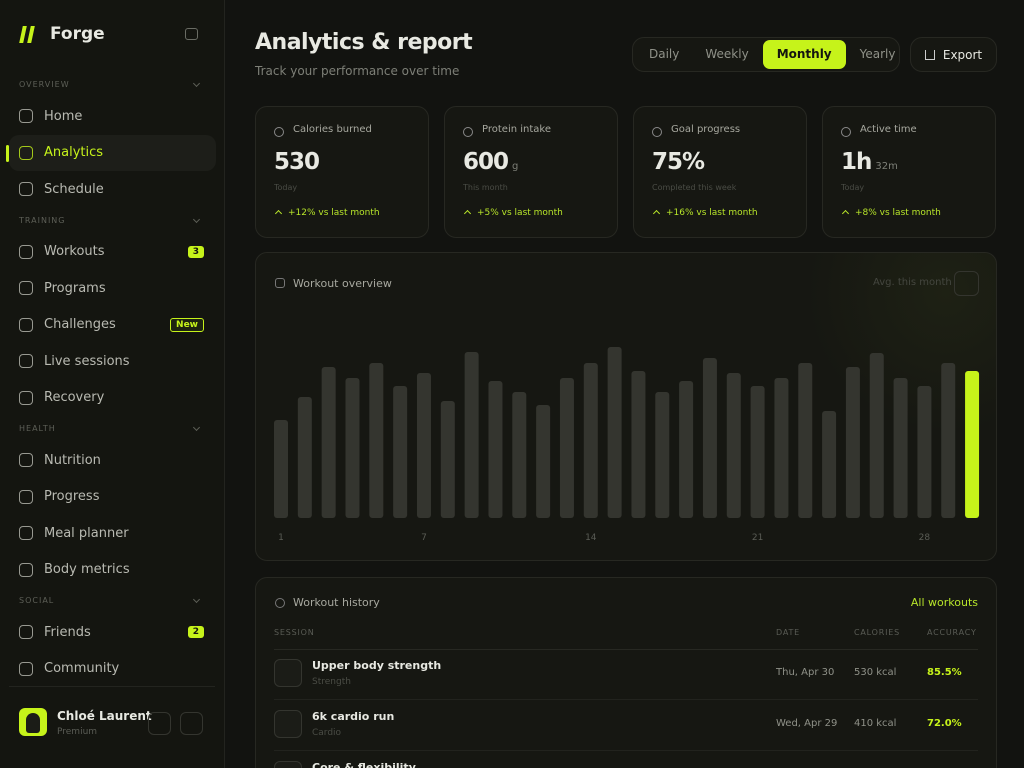 This screenshot has width=1024, height=768. Describe the element at coordinates (77, 732) in the screenshot. I see `user-plan: Premium` at that location.